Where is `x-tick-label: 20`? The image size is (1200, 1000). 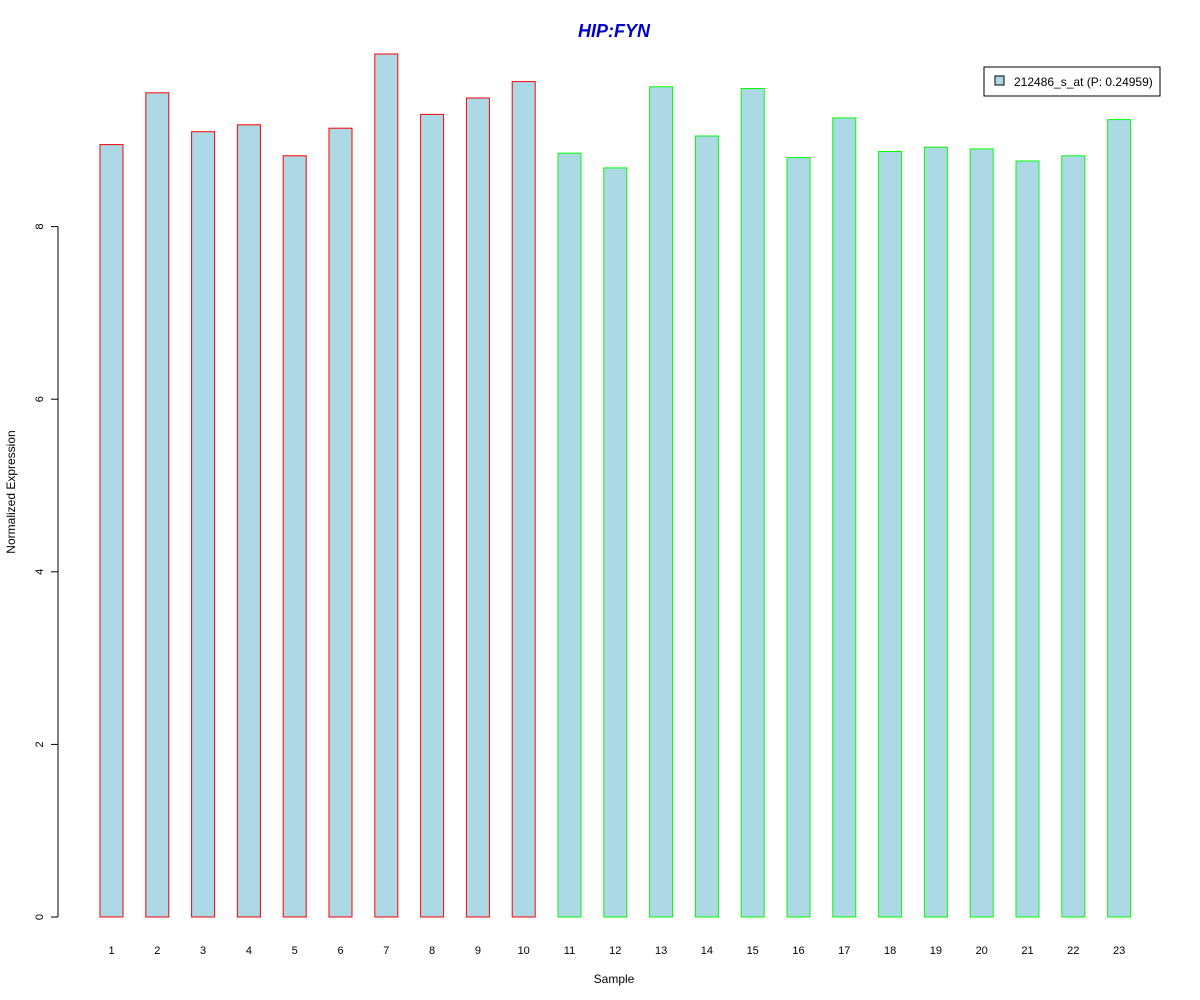
x-tick-label: 20 is located at coordinates (982, 951).